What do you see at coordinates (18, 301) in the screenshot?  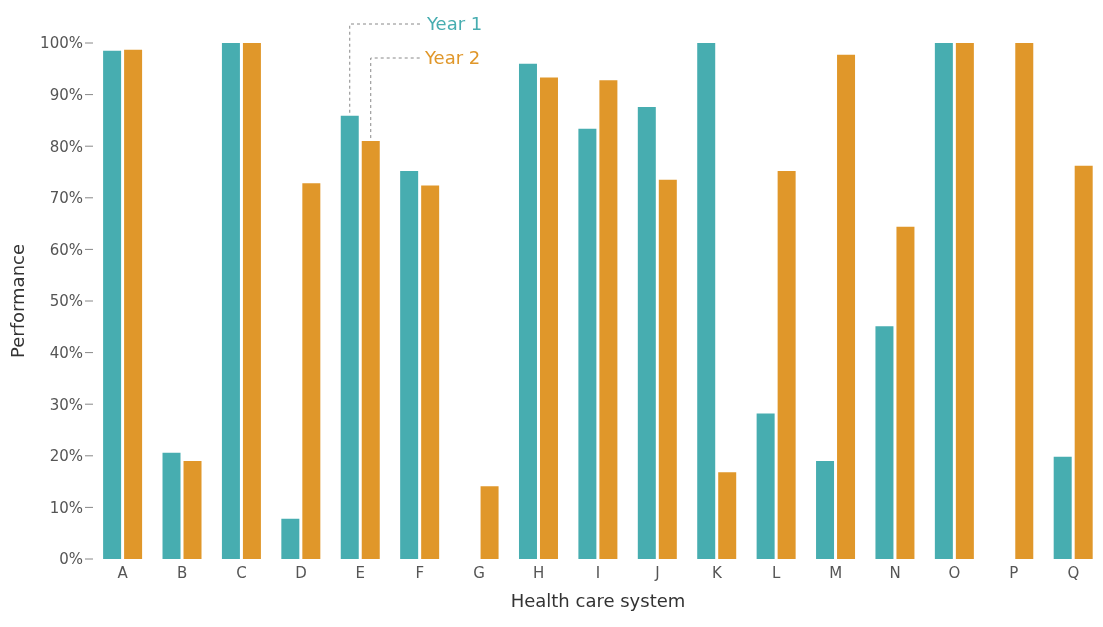 I see `y-axis-title: Performance` at bounding box center [18, 301].